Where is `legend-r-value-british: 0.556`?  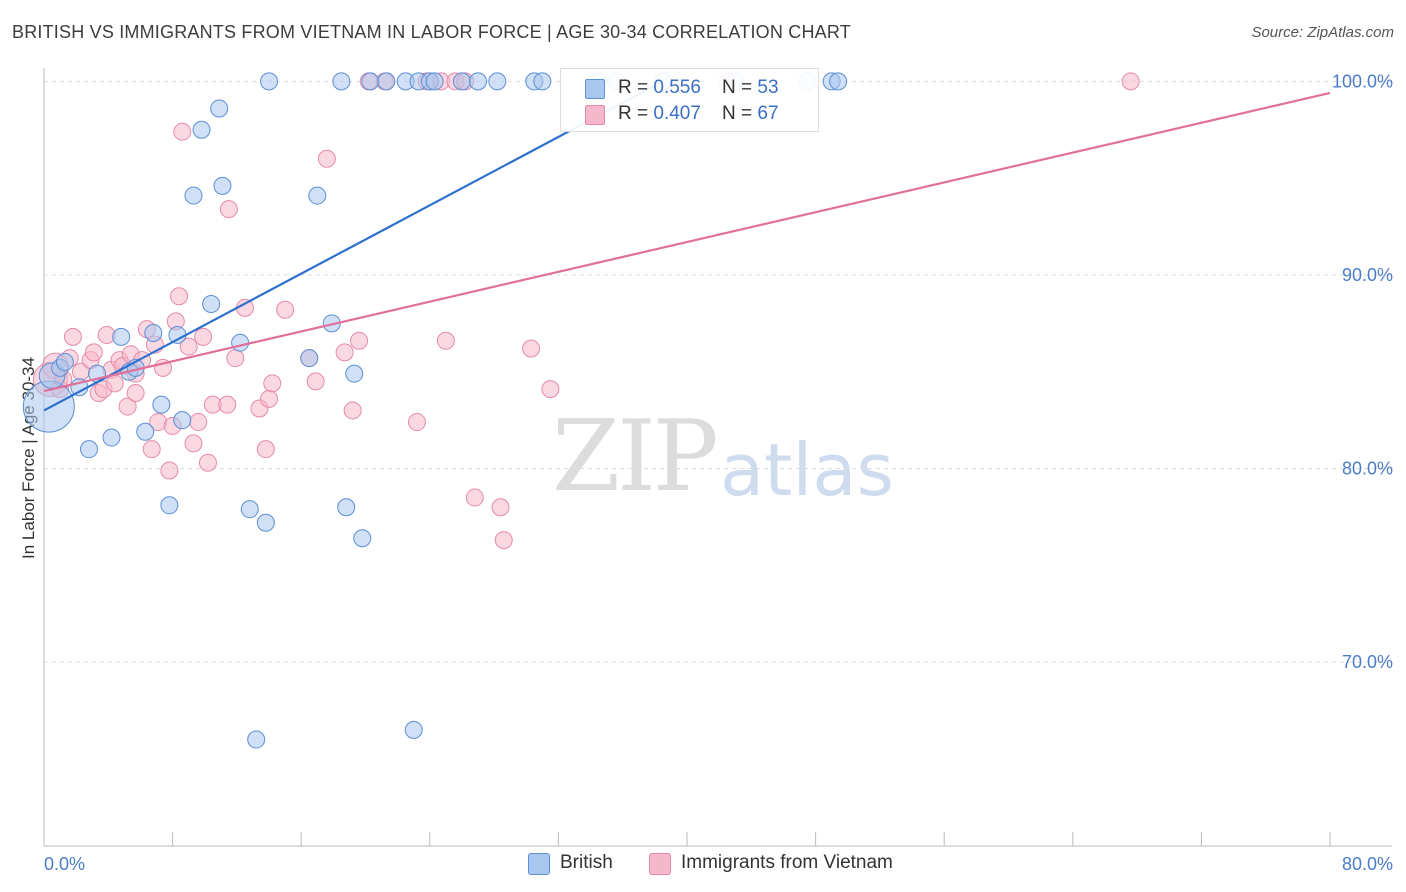 legend-r-value-british: 0.556 is located at coordinates (677, 87).